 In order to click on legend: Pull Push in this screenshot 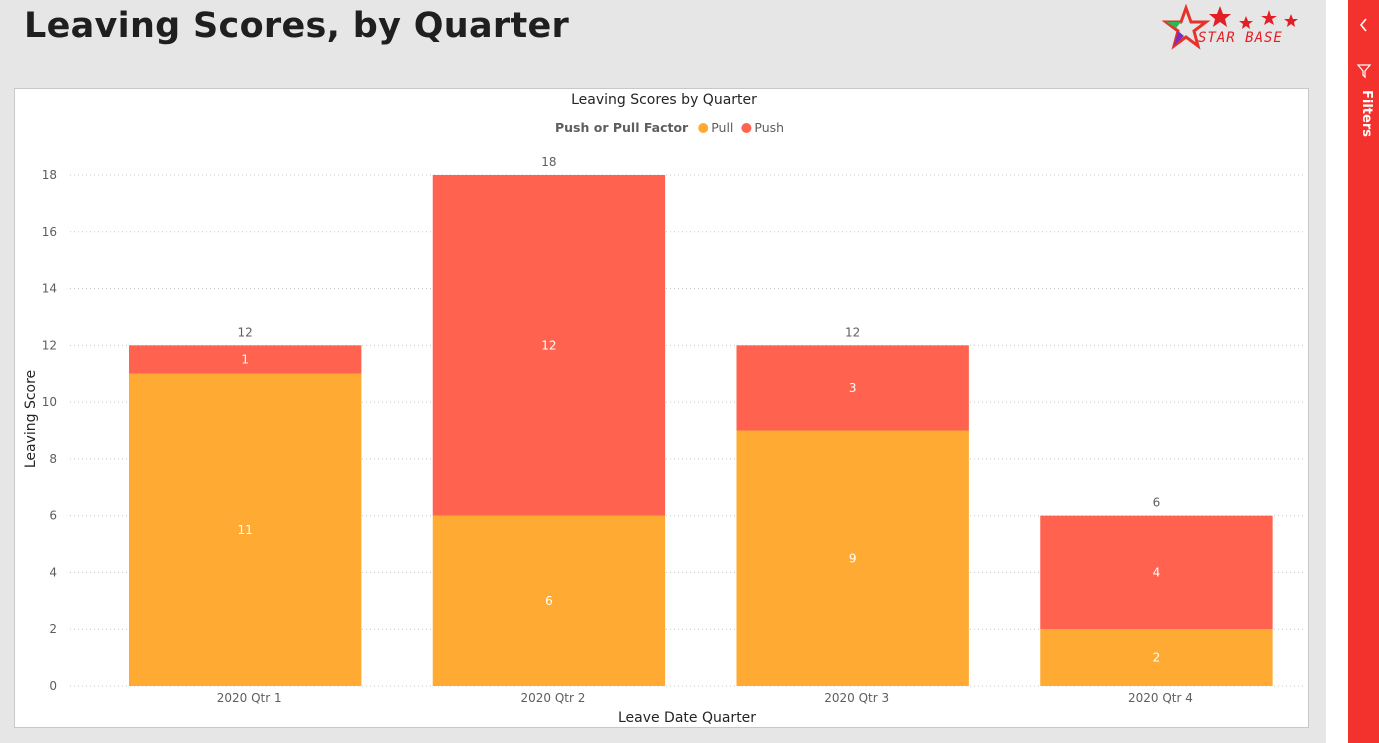, I will do `click(741, 127)`.